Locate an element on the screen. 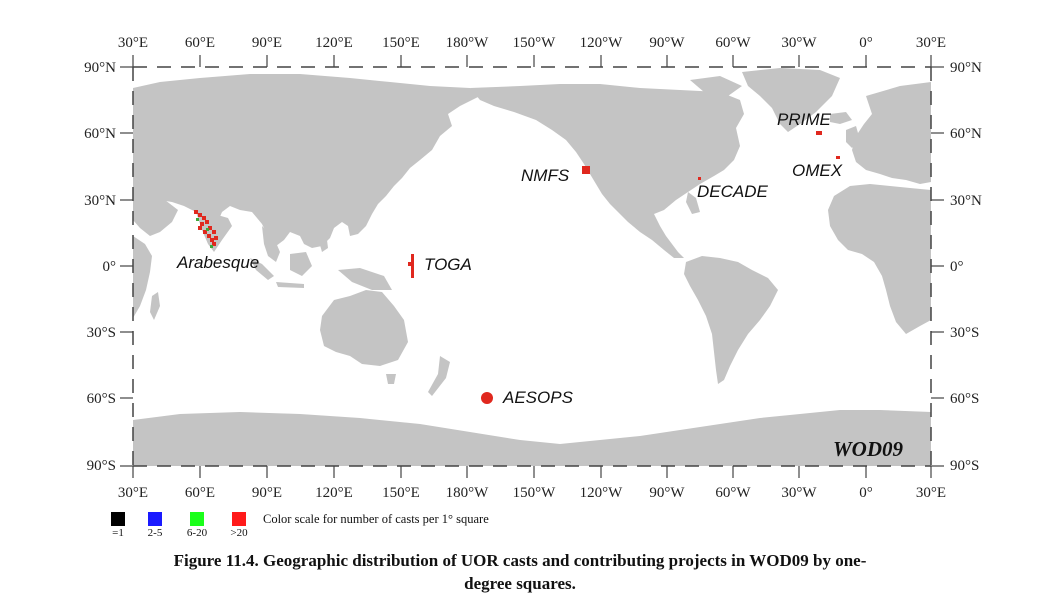  top-lon-label: 150°E is located at coordinates (401, 43).